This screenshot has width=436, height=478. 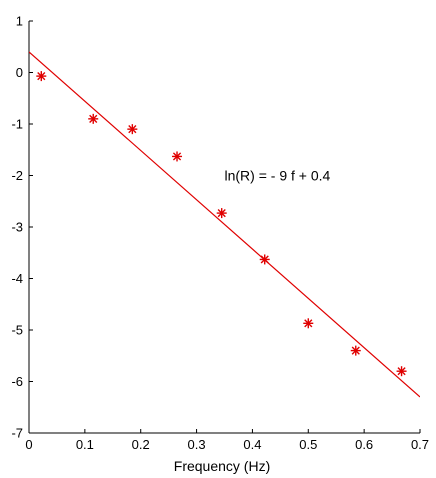 What do you see at coordinates (364, 444) in the screenshot?
I see `x-tick-label: 0.6` at bounding box center [364, 444].